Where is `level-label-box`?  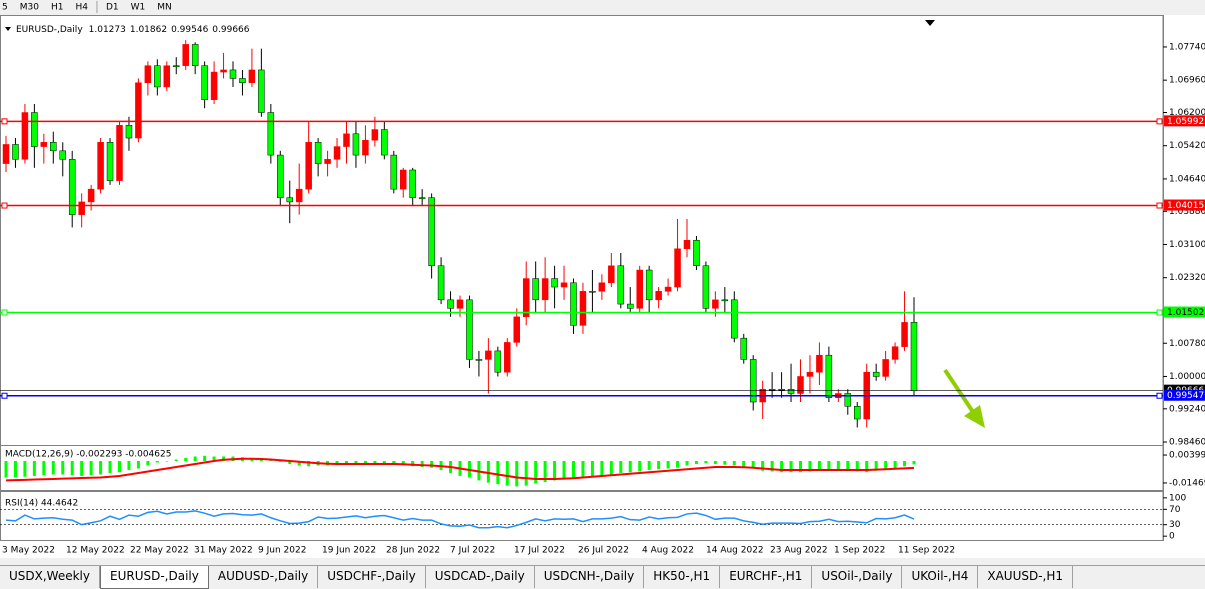
level-label-box is located at coordinates (1184, 205).